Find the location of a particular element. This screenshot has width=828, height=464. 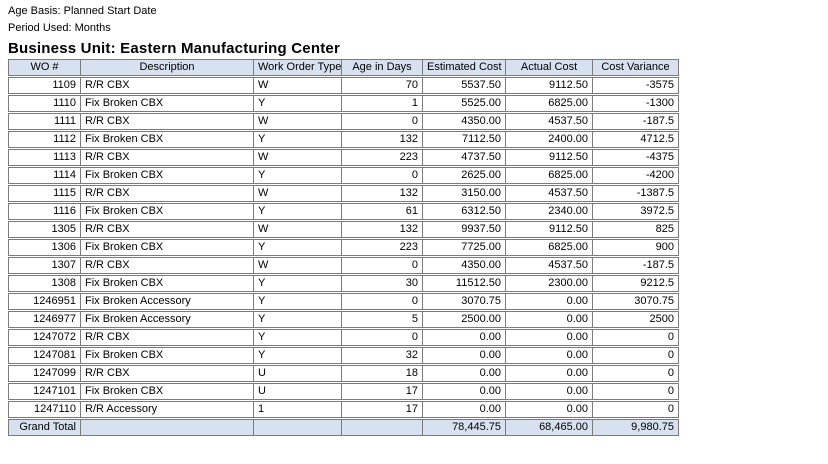

table-row: 1109 R/R CBX W 70 5537.50 9112.50 -3575 is located at coordinates (343, 85).